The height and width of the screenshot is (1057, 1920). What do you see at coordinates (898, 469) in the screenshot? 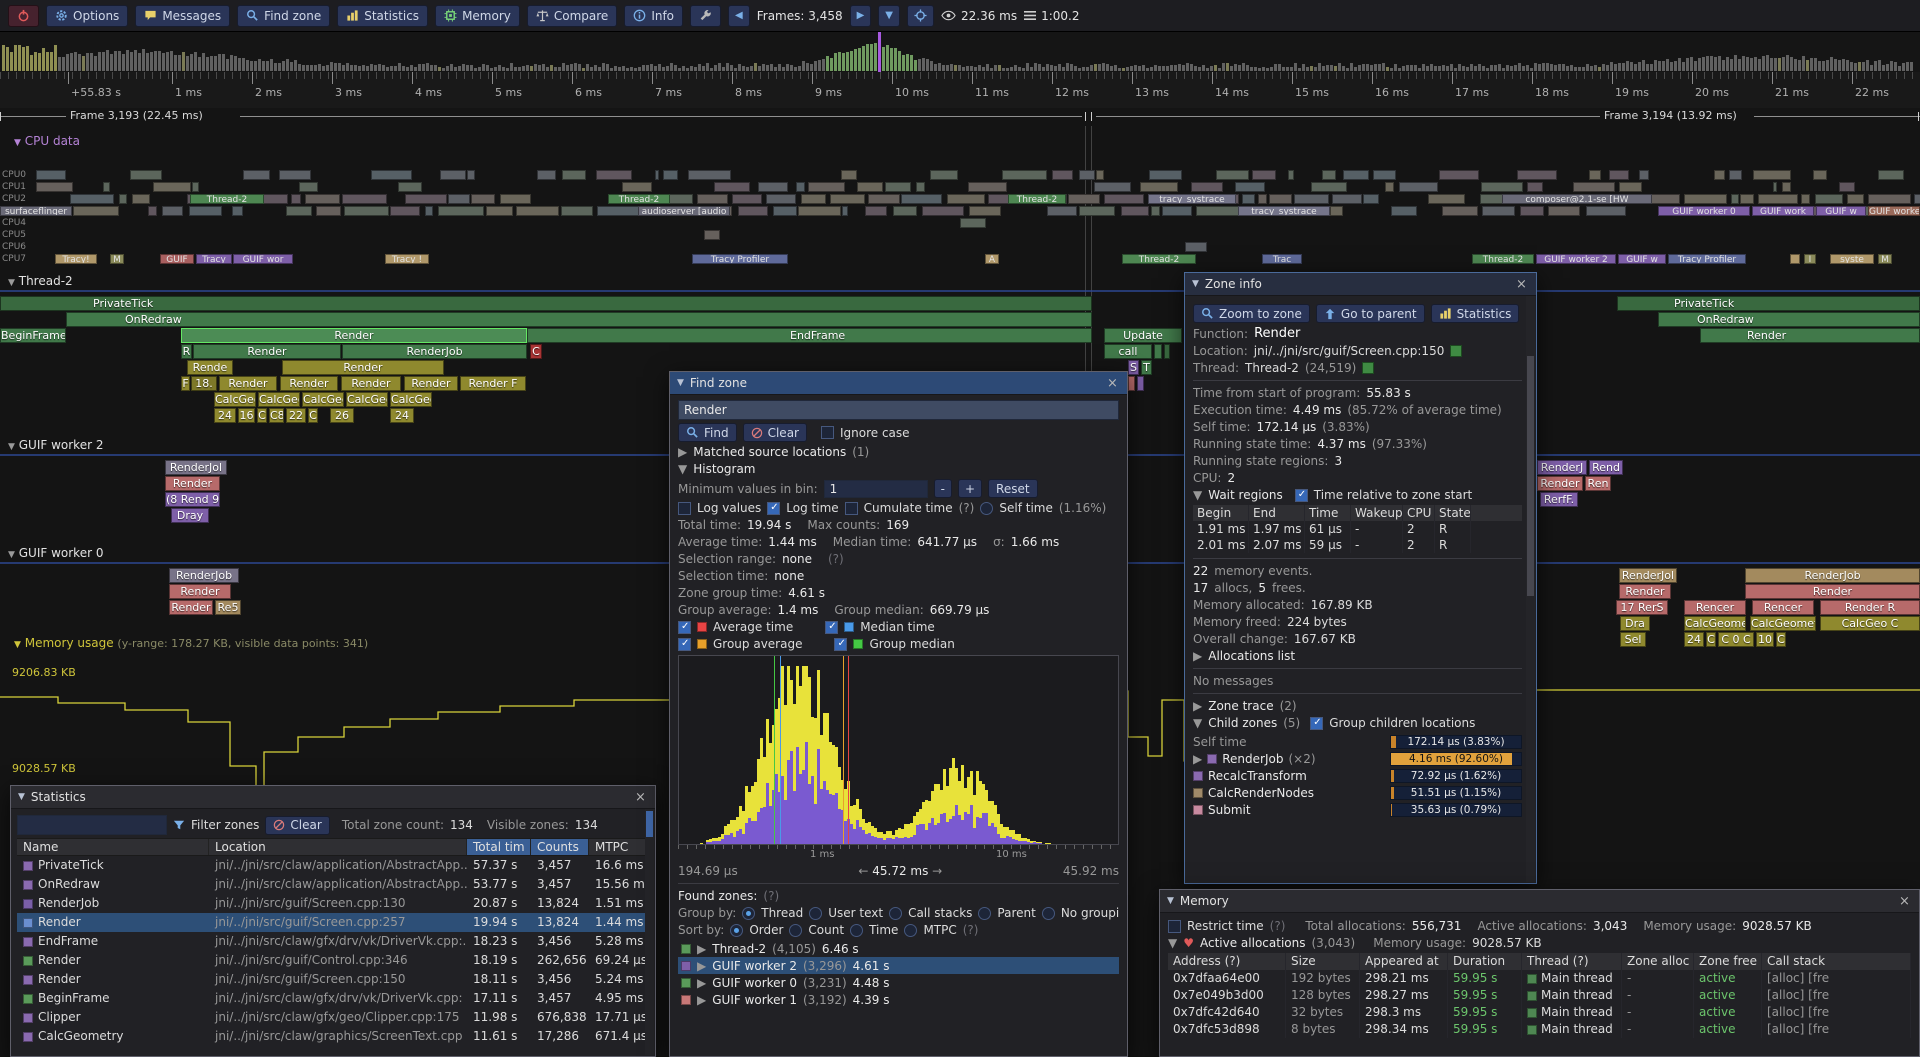
I see `histogram-toggle: ▼ Histogram` at bounding box center [898, 469].